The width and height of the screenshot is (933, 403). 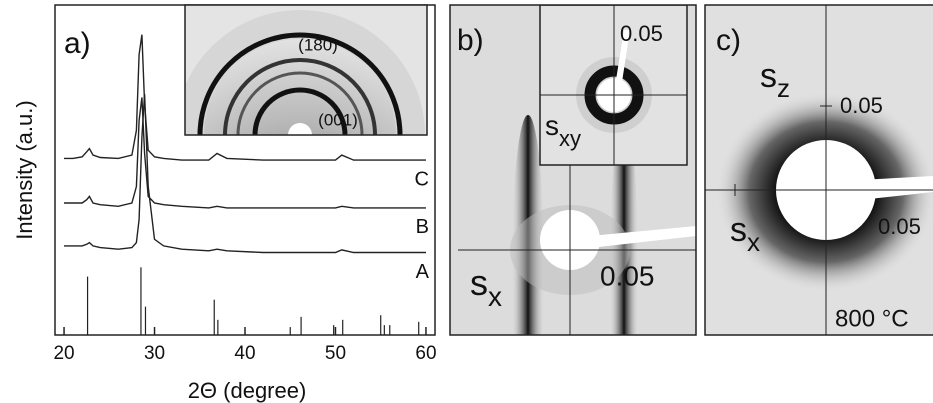 What do you see at coordinates (338, 119) in the screenshot?
I see `inset-label: (001)` at bounding box center [338, 119].